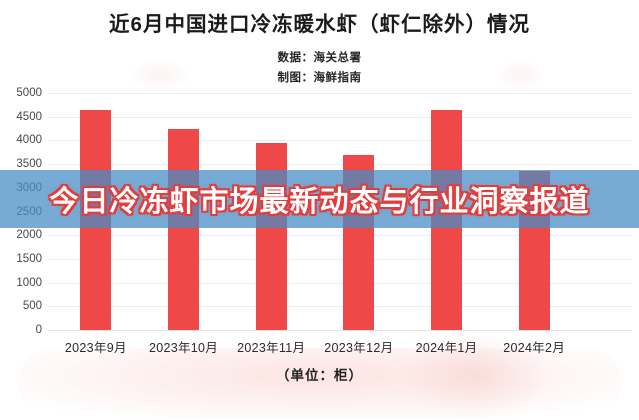 This screenshot has width=639, height=420. What do you see at coordinates (183, 229) in the screenshot?
I see `bar` at bounding box center [183, 229].